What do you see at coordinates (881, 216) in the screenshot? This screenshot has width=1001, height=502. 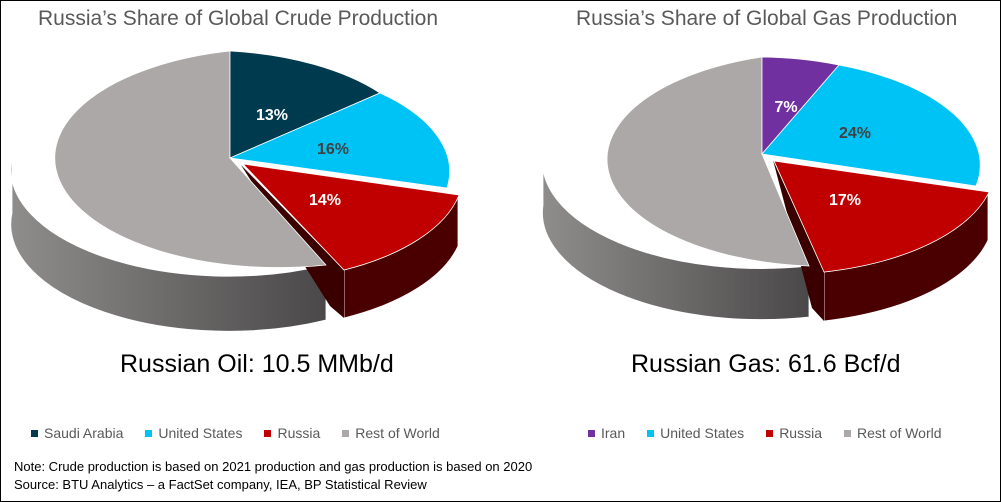 I see `right-russia-slice` at bounding box center [881, 216].